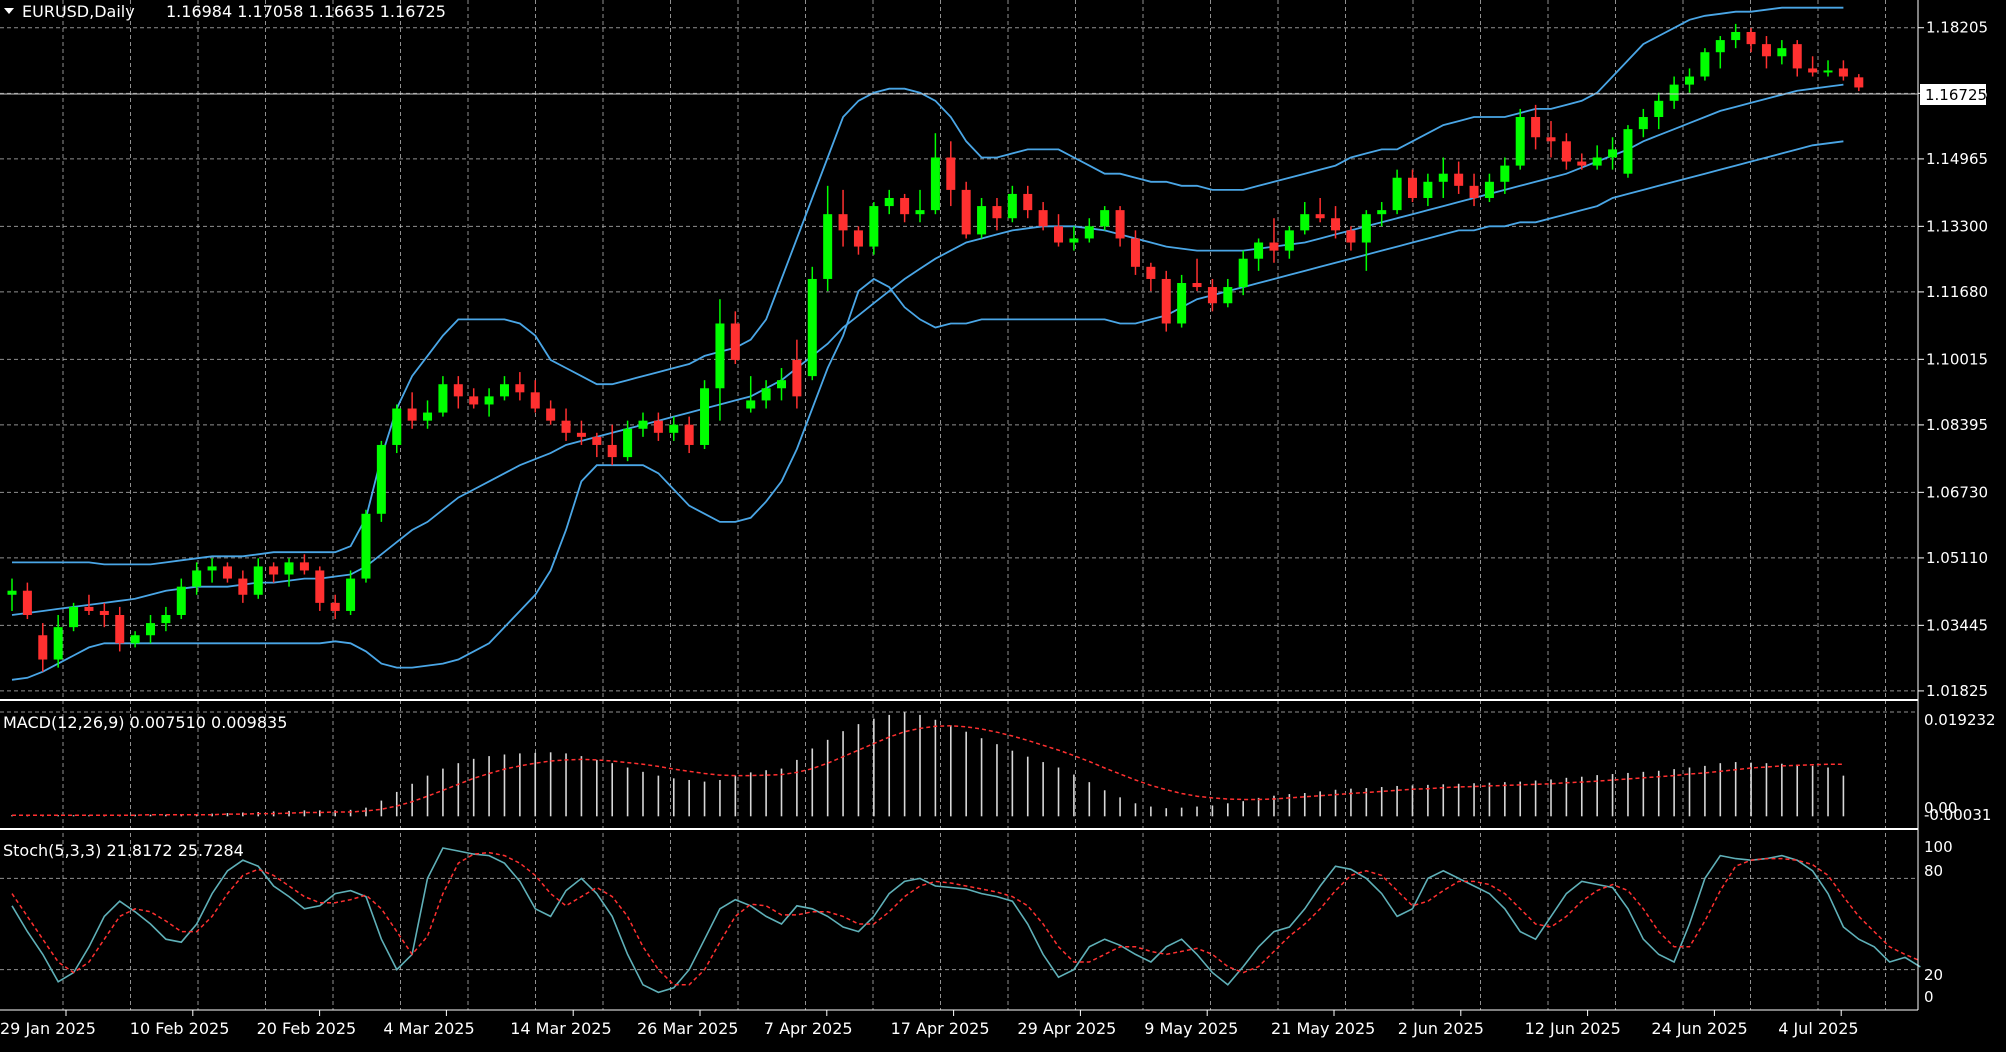 This screenshot has width=2006, height=1052. Describe the element at coordinates (306, 11) in the screenshot. I see `ohlc-values: 1.16984 1.17058 1.16635 1.16725` at that location.